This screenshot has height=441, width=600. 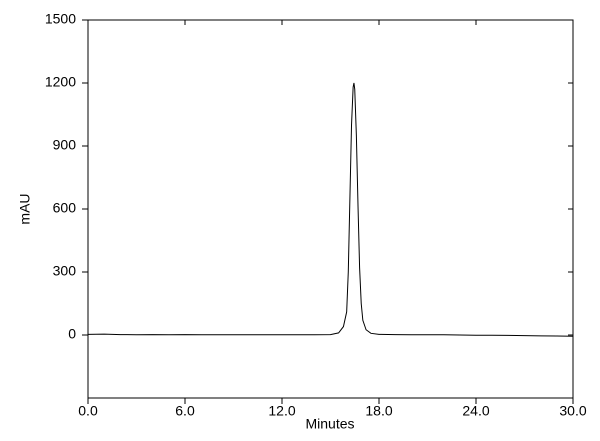 What do you see at coordinates (88, 411) in the screenshot?
I see `x-tick-label: 0.0` at bounding box center [88, 411].